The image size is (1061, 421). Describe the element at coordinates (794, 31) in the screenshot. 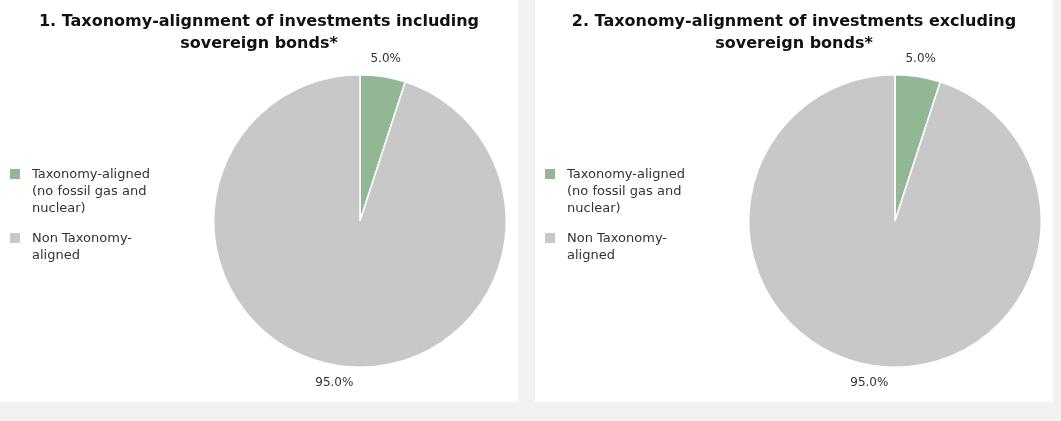

I see `chart-title: 2. Taxonomy-alignment of investments excluding sovereign bonds*` at that location.